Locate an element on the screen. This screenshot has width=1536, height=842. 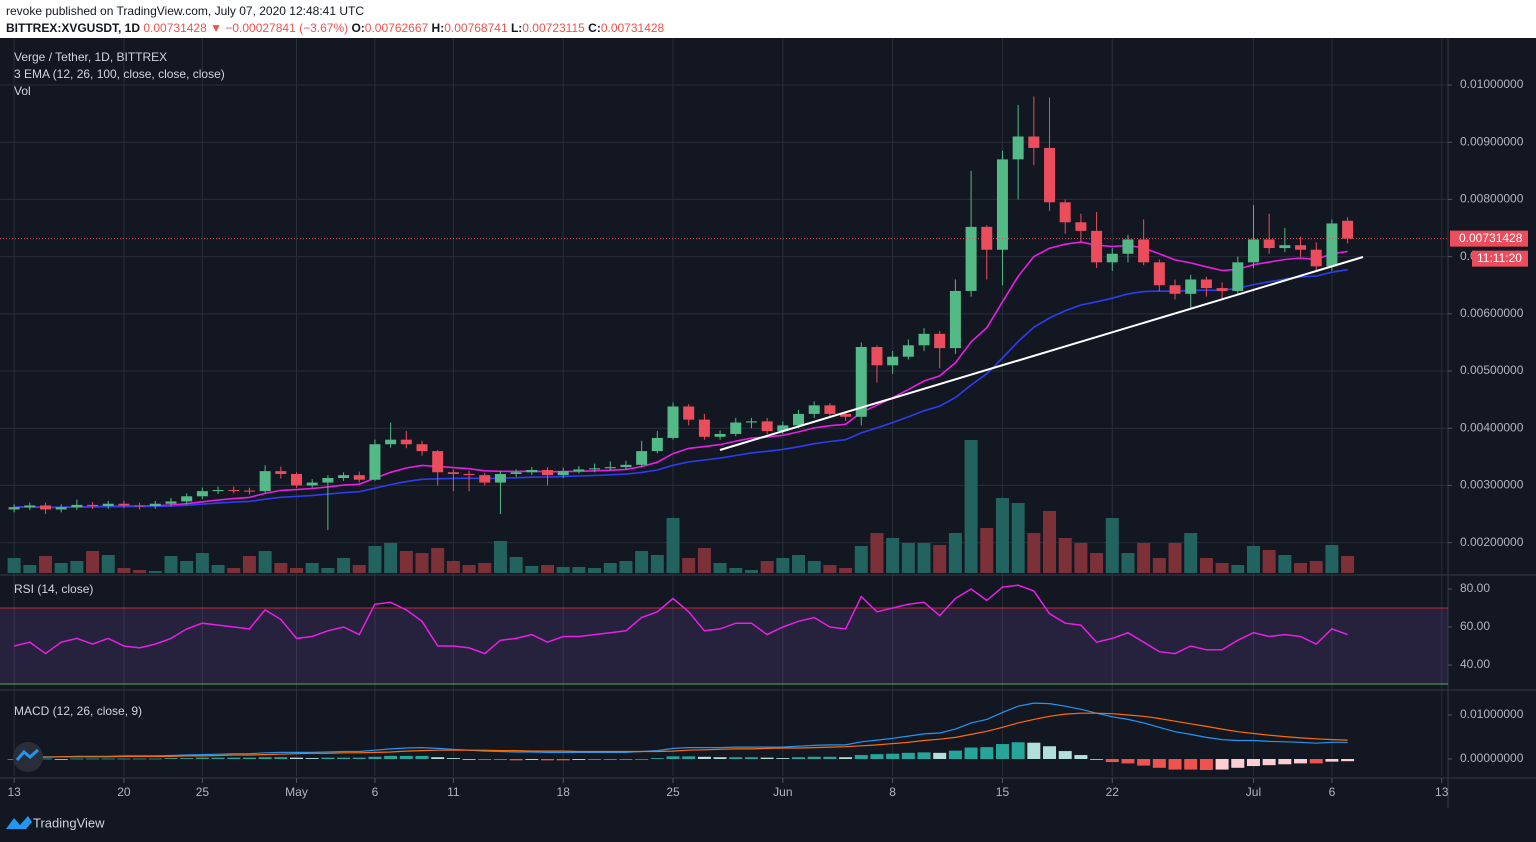
x-tick-label: 25 is located at coordinates (203, 792).